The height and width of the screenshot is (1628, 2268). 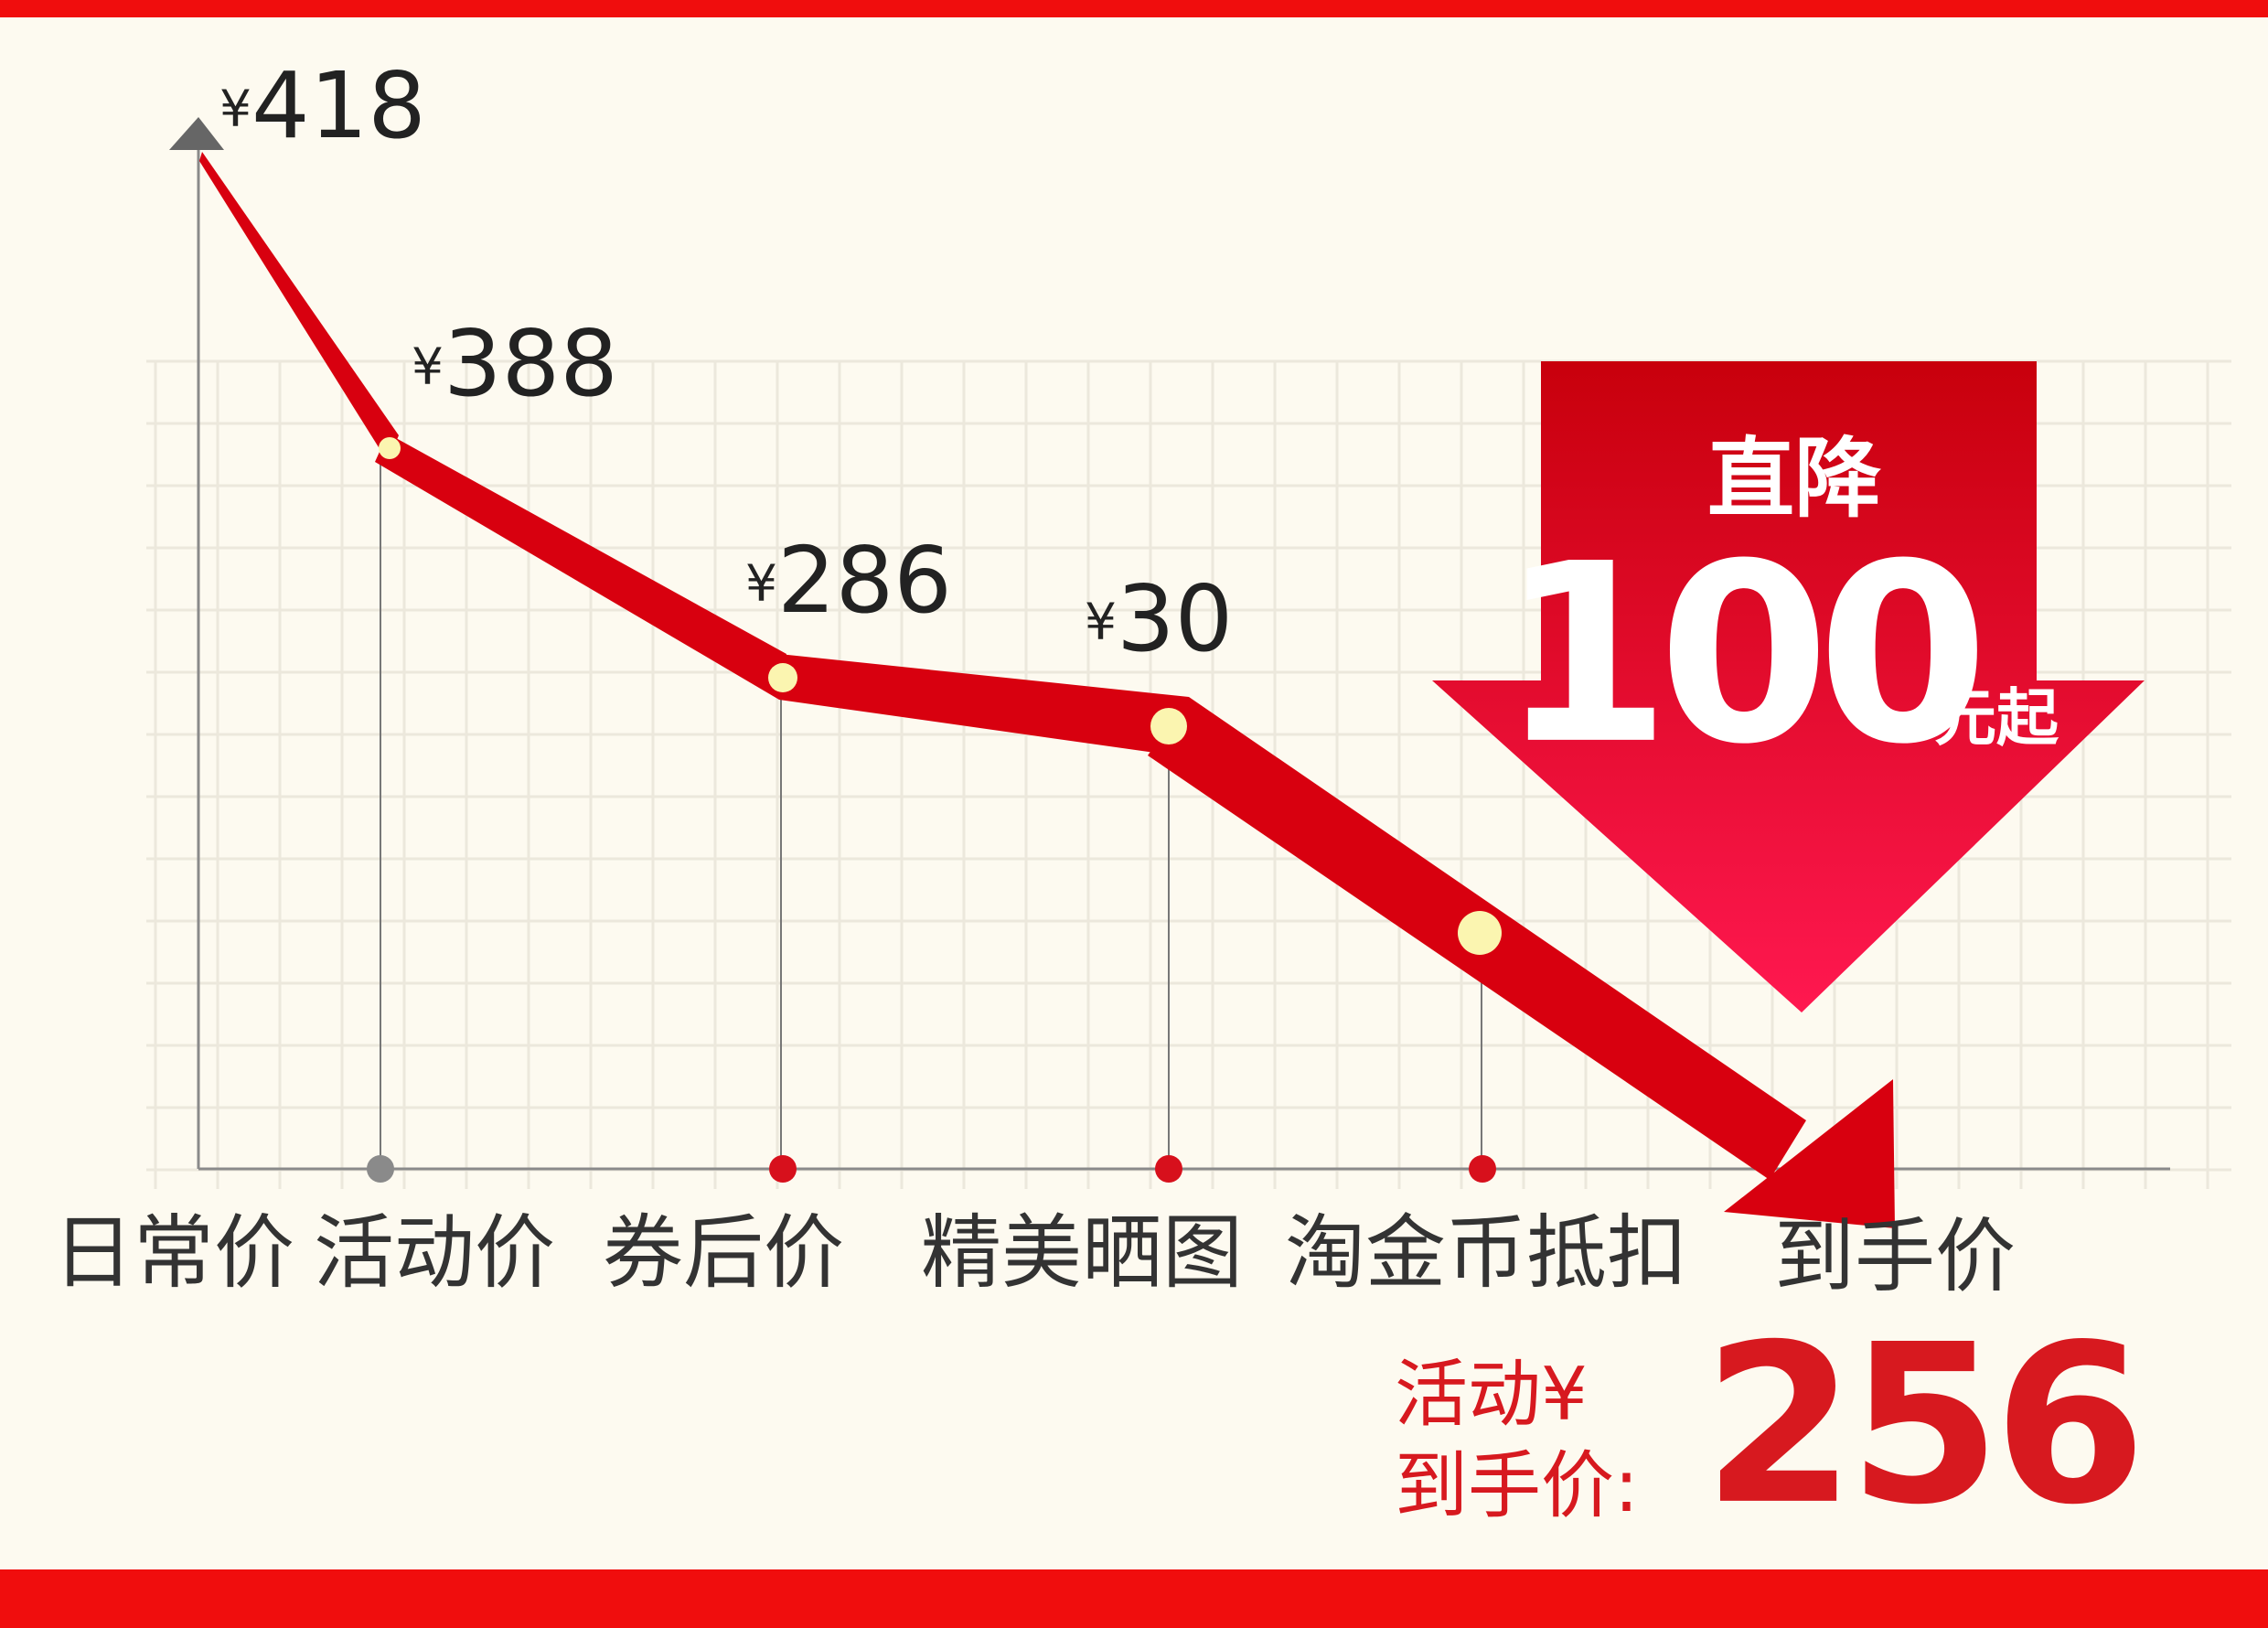 I want to click on step-label: 到手价, so click(x=1895, y=1256).